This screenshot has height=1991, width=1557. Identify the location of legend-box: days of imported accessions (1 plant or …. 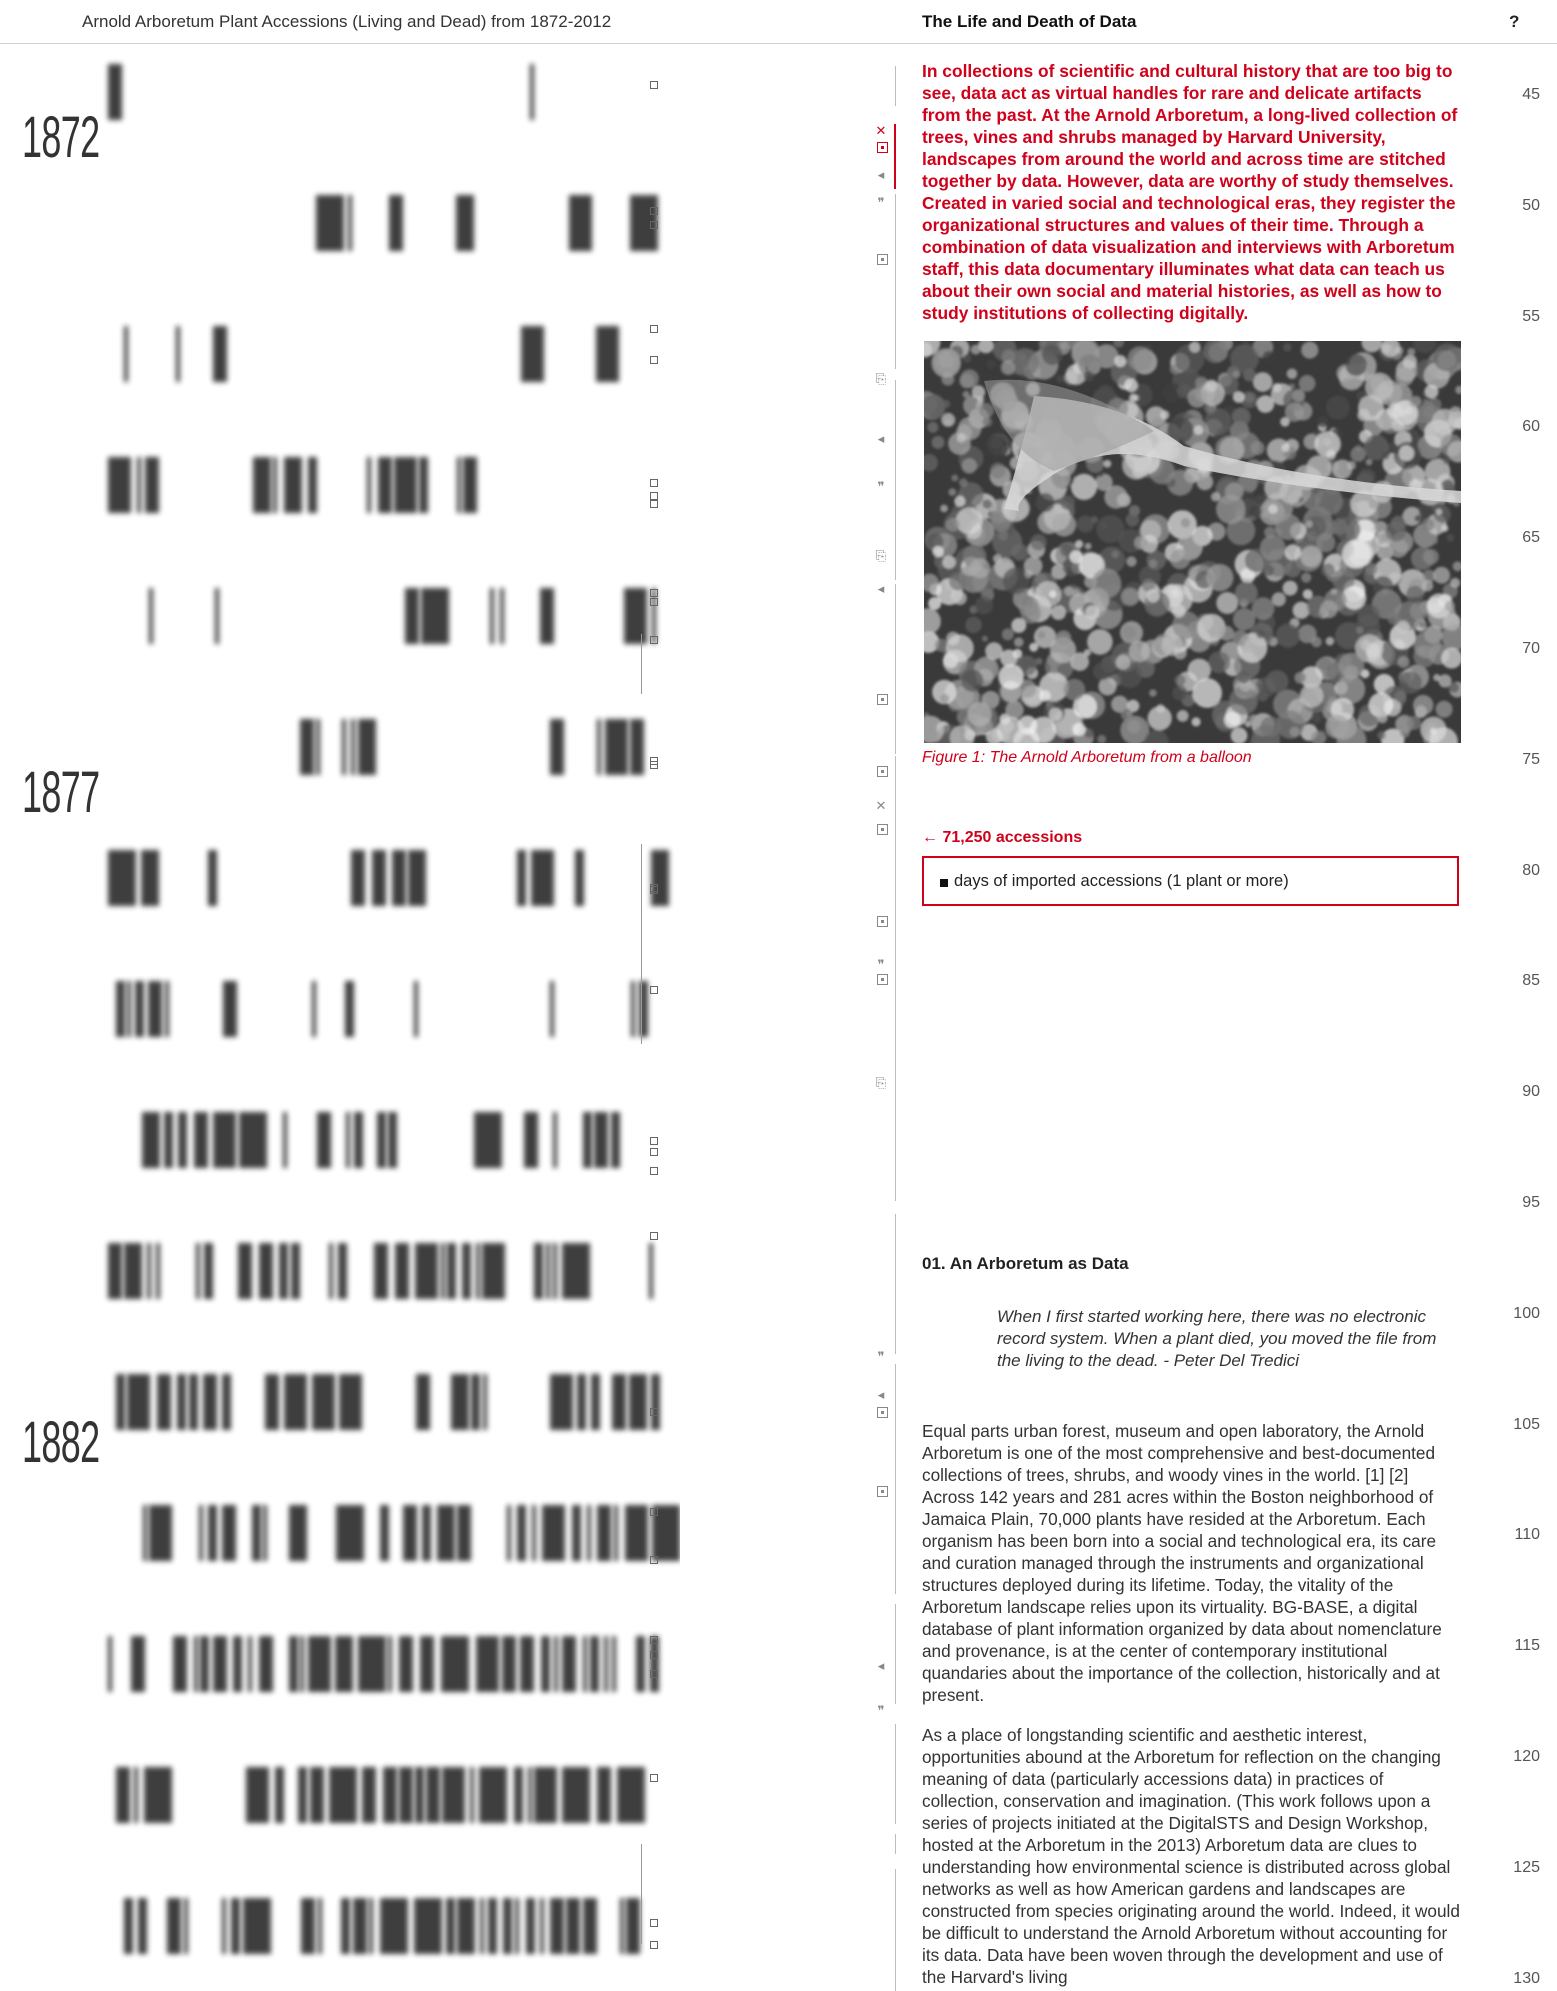
(1190, 881).